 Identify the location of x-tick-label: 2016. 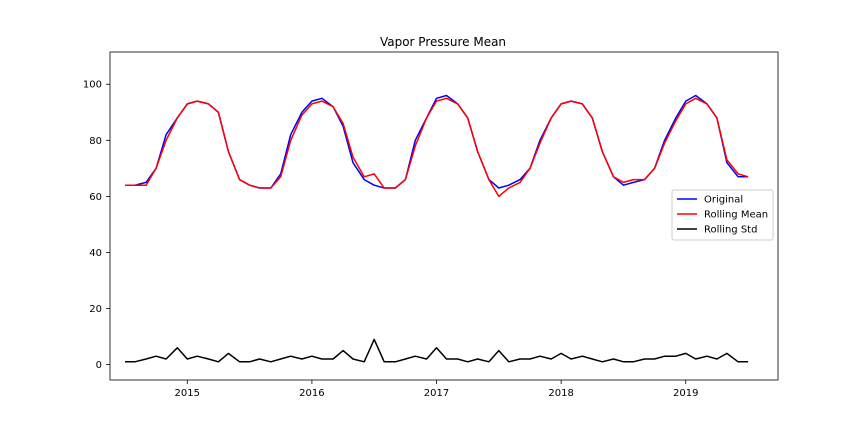
(311, 393).